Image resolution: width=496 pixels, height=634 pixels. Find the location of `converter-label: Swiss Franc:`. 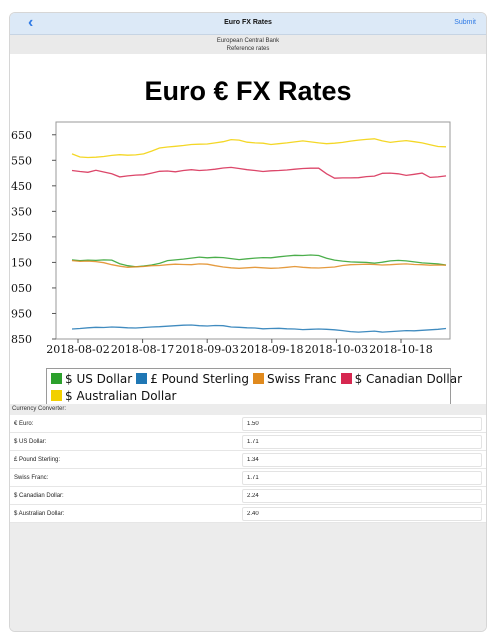

converter-label: Swiss Franc: is located at coordinates (31, 478).